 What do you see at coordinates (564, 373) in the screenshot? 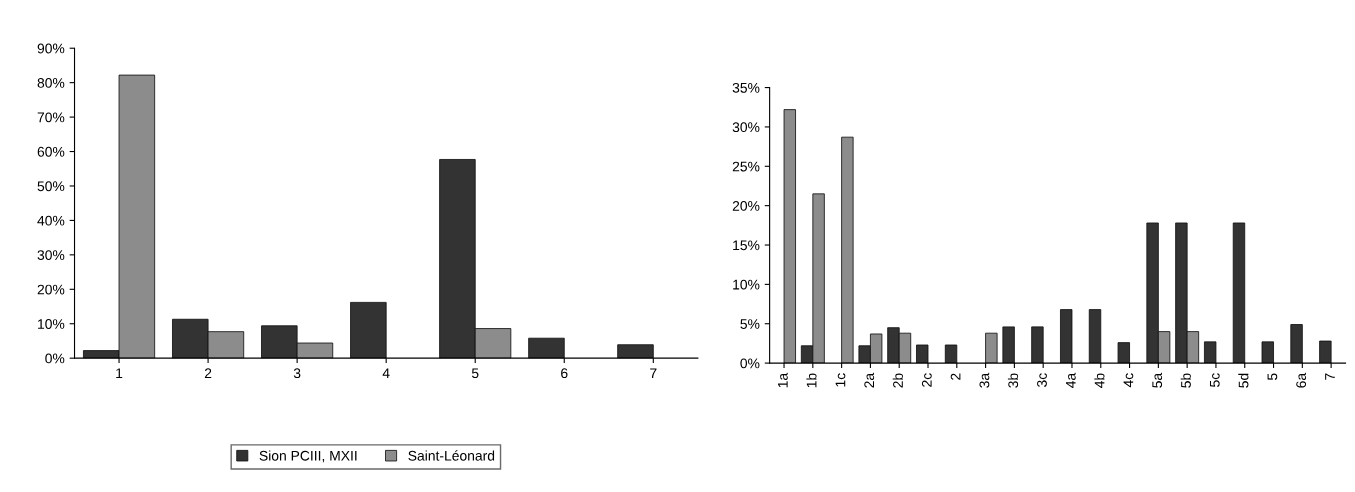
I see `x-tick-label: 6` at bounding box center [564, 373].